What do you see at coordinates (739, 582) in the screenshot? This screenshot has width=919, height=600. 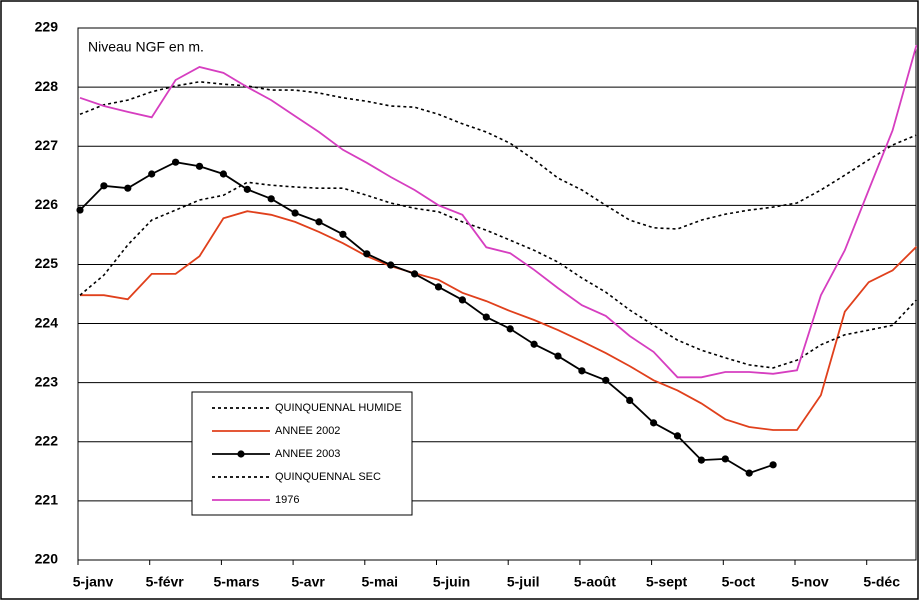 I see `x-tick-label: 5-oct` at bounding box center [739, 582].